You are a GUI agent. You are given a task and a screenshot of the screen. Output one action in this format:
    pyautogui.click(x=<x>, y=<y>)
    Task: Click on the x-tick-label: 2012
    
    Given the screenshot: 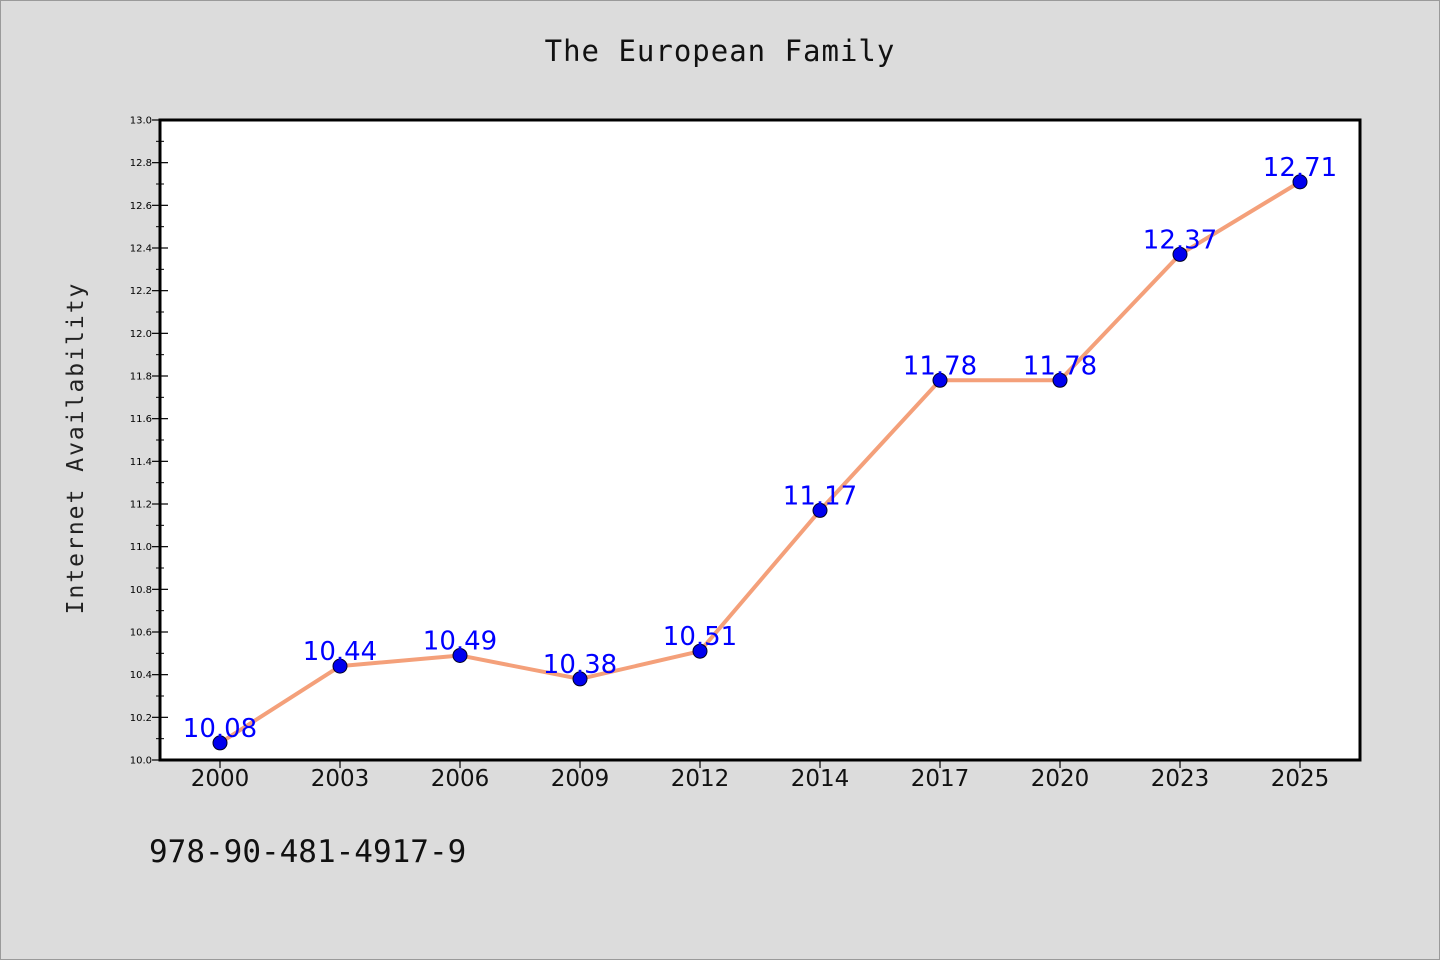 What is the action you would take?
    pyautogui.click(x=700, y=779)
    